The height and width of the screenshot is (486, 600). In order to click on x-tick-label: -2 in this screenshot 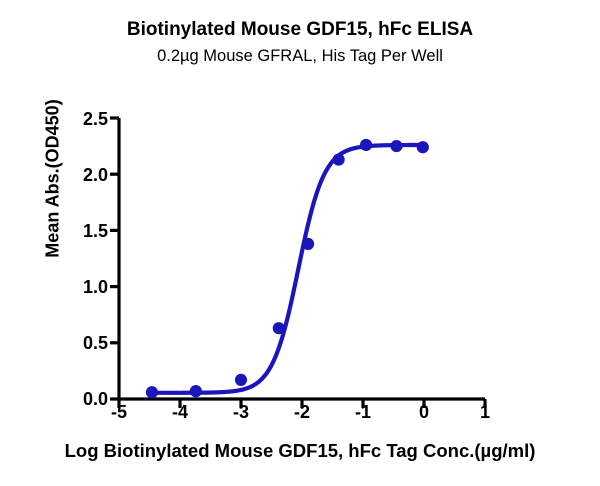, I will do `click(301, 412)`.